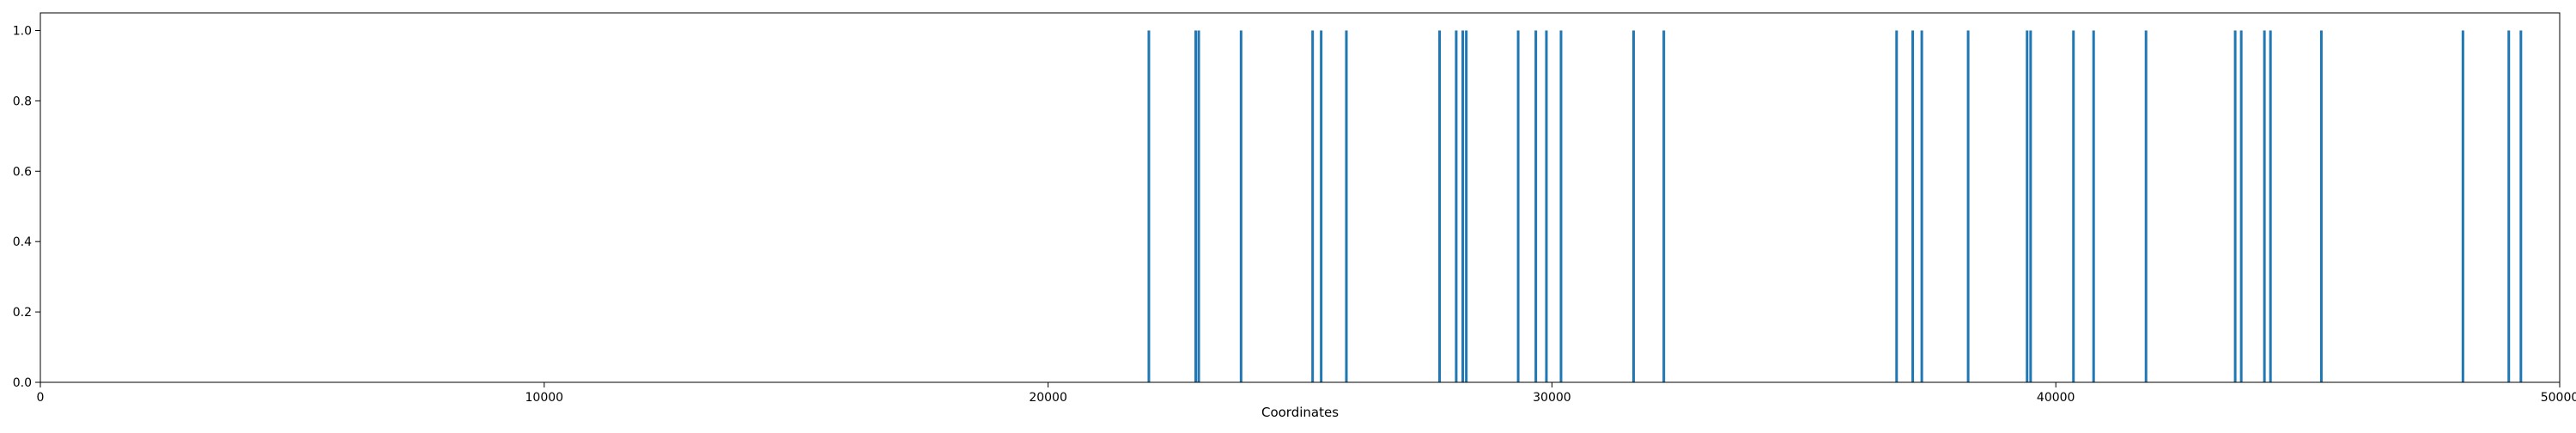 The image size is (2576, 433). I want to click on x-tick-label: 0, so click(41, 398).